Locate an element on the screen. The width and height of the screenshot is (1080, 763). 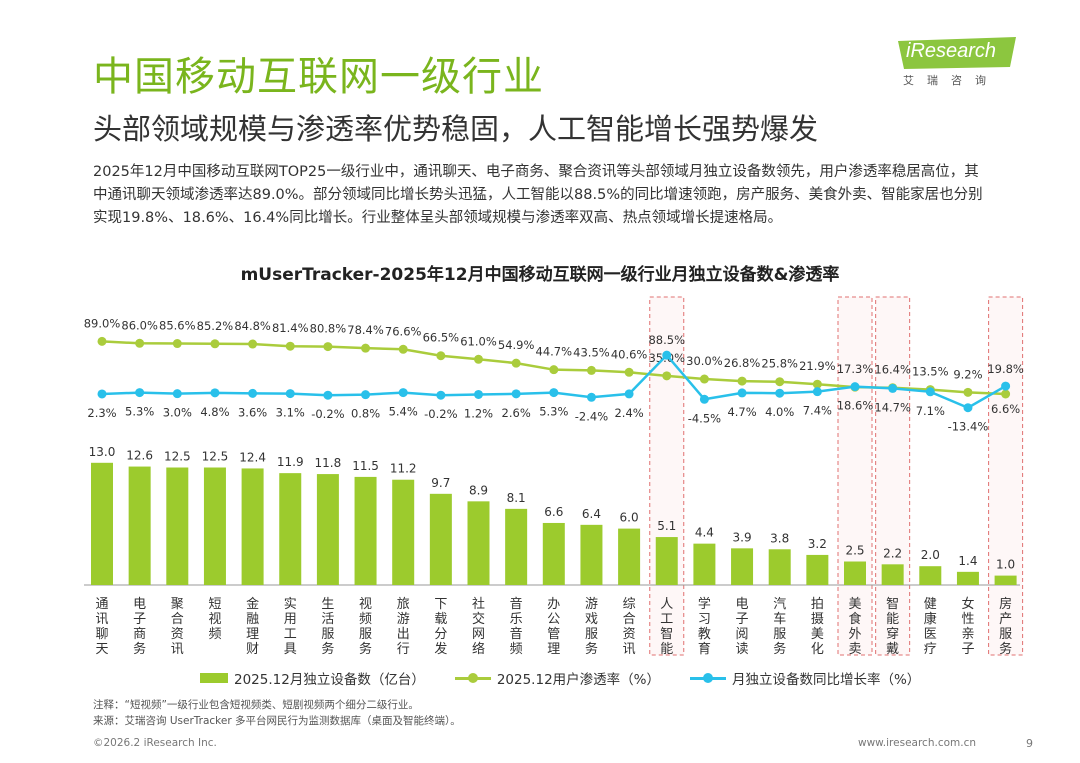
penetration-label: 13.5% is located at coordinates (930, 372).